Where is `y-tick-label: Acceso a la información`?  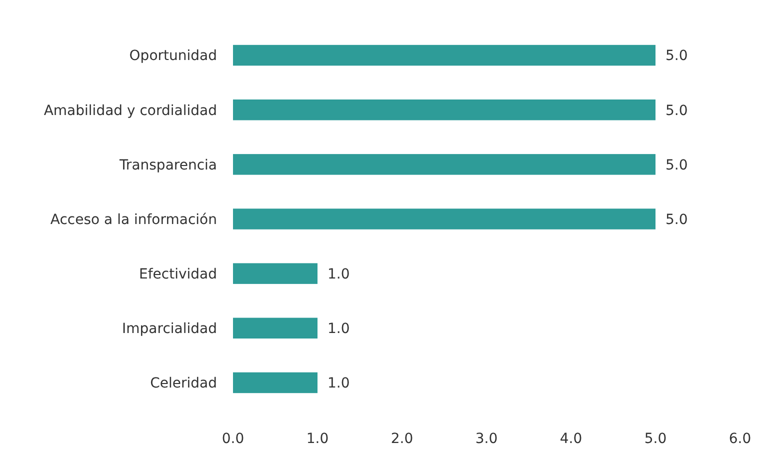
y-tick-label: Acceso a la información is located at coordinates (133, 220).